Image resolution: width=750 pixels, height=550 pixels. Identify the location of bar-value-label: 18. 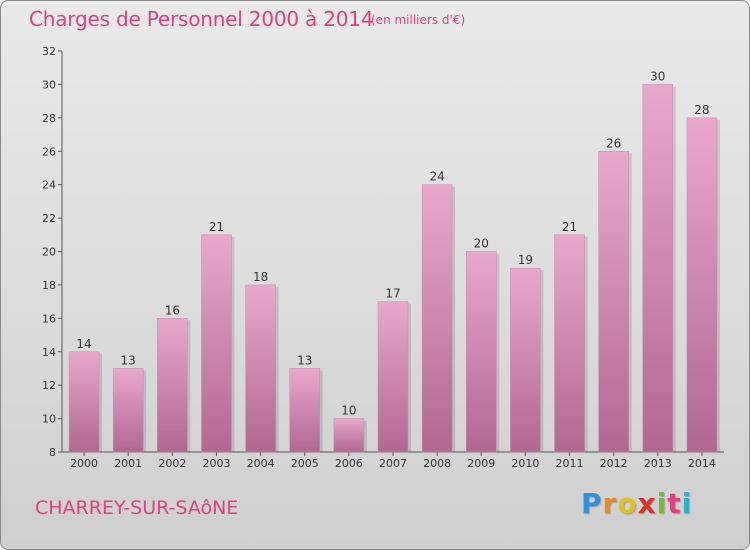
(260, 277).